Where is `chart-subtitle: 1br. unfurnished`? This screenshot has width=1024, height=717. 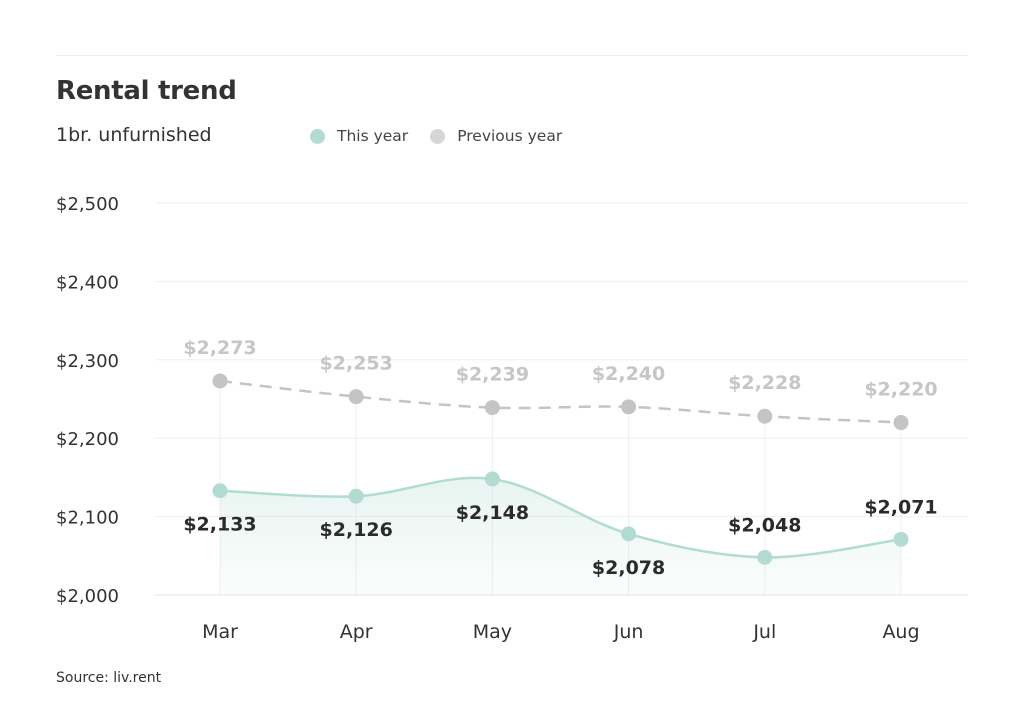
chart-subtitle: 1br. unfurnished is located at coordinates (134, 135).